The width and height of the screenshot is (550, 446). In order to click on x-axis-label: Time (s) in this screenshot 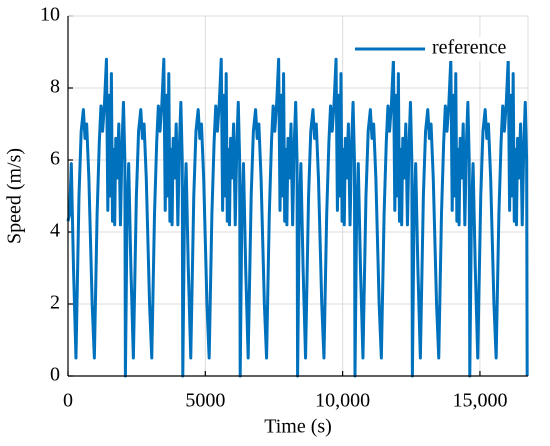, I will do `click(298, 427)`.